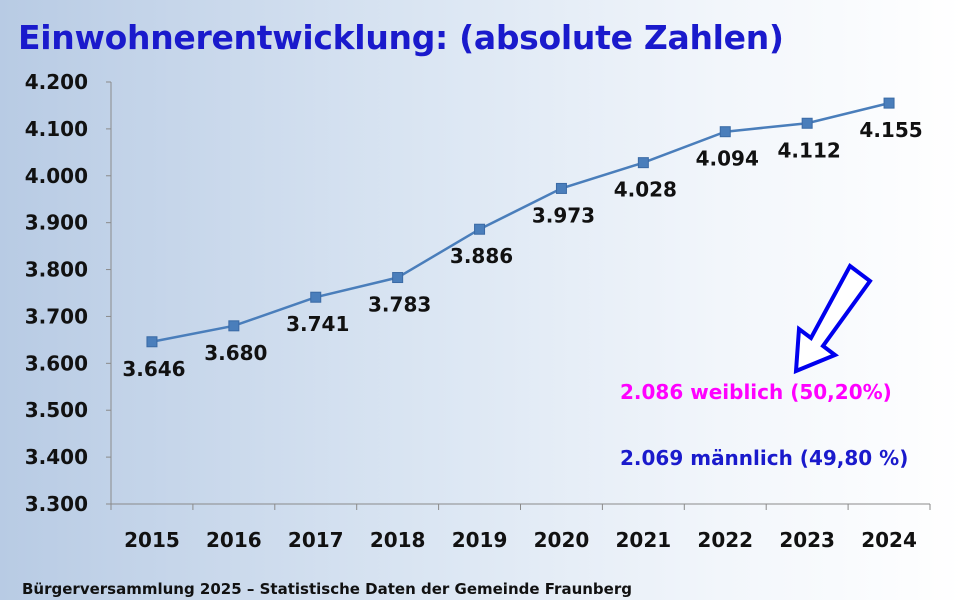 This screenshot has width=963, height=600. Describe the element at coordinates (56, 223) in the screenshot. I see `y-tick-label: 3.900` at that location.